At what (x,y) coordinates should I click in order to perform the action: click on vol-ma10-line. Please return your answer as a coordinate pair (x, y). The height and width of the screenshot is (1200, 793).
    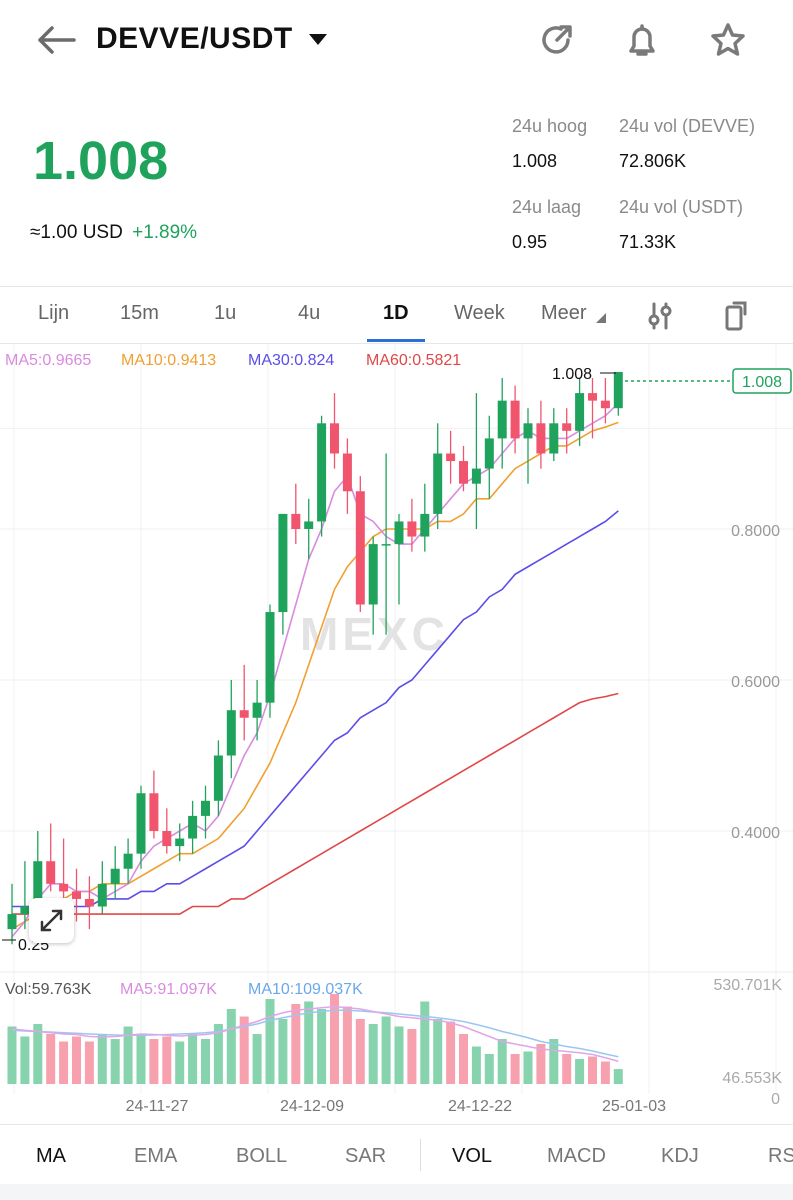
    Looking at the image, I should click on (315, 1033).